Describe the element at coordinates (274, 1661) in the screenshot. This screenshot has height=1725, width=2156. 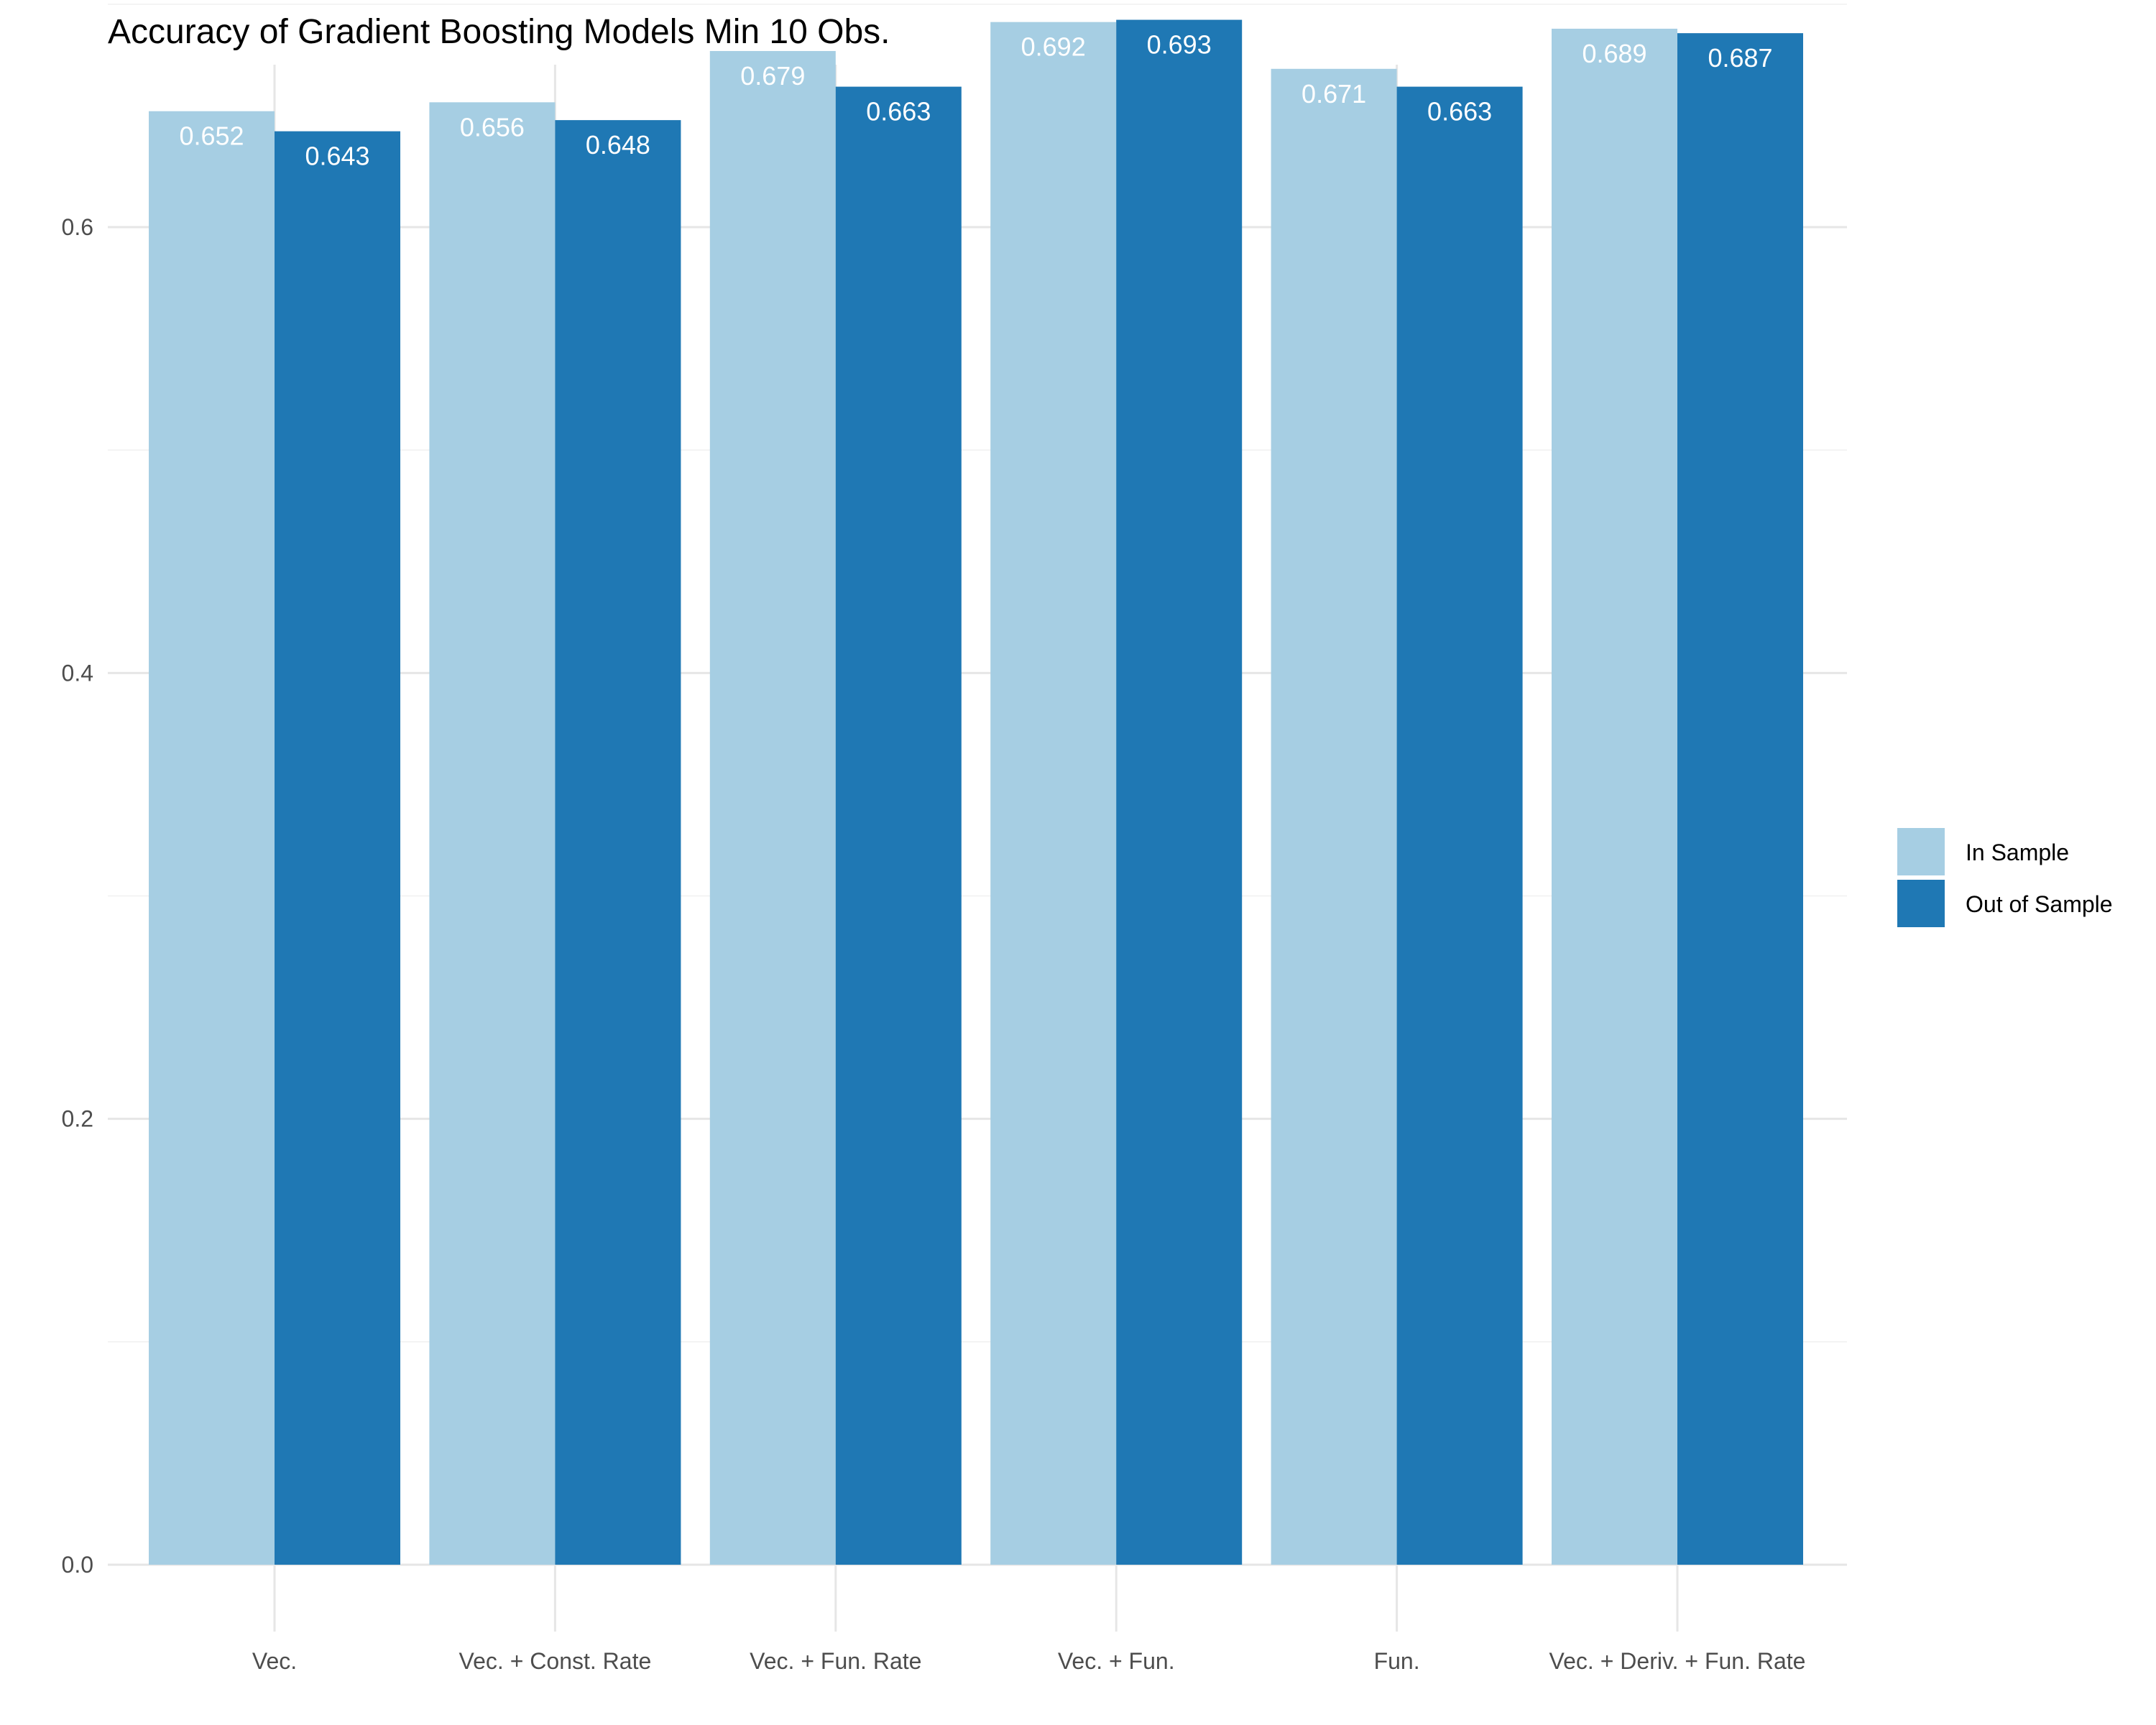
I see `x-tick-label-0: Vec.` at that location.